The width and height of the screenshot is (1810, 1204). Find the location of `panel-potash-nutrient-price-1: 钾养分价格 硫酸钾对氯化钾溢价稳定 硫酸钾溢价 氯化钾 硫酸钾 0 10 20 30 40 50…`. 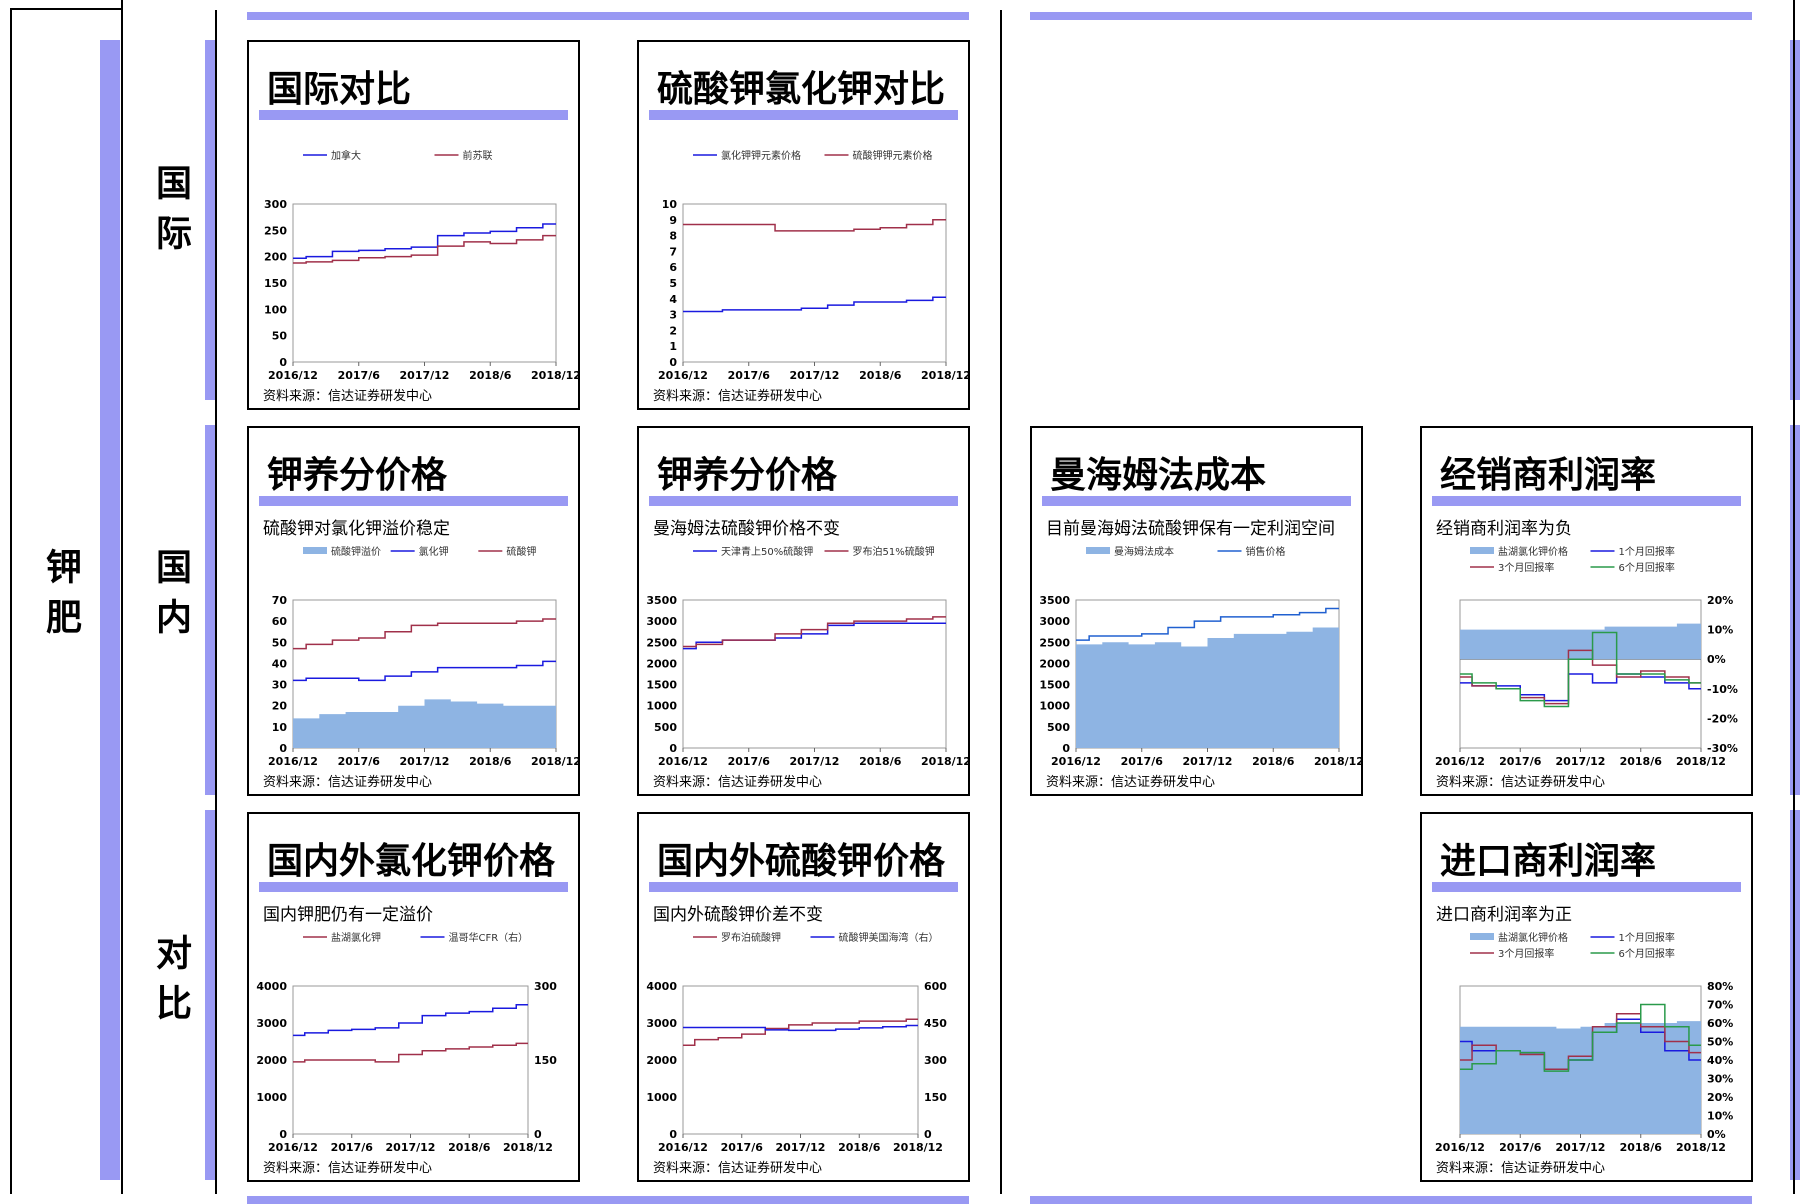

panel-potash-nutrient-price-1: 钾养分价格 硫酸钾对氯化钾溢价稳定 硫酸钾溢价 氯化钾 硫酸钾 0 10 20 30 40 50… is located at coordinates (413, 611).